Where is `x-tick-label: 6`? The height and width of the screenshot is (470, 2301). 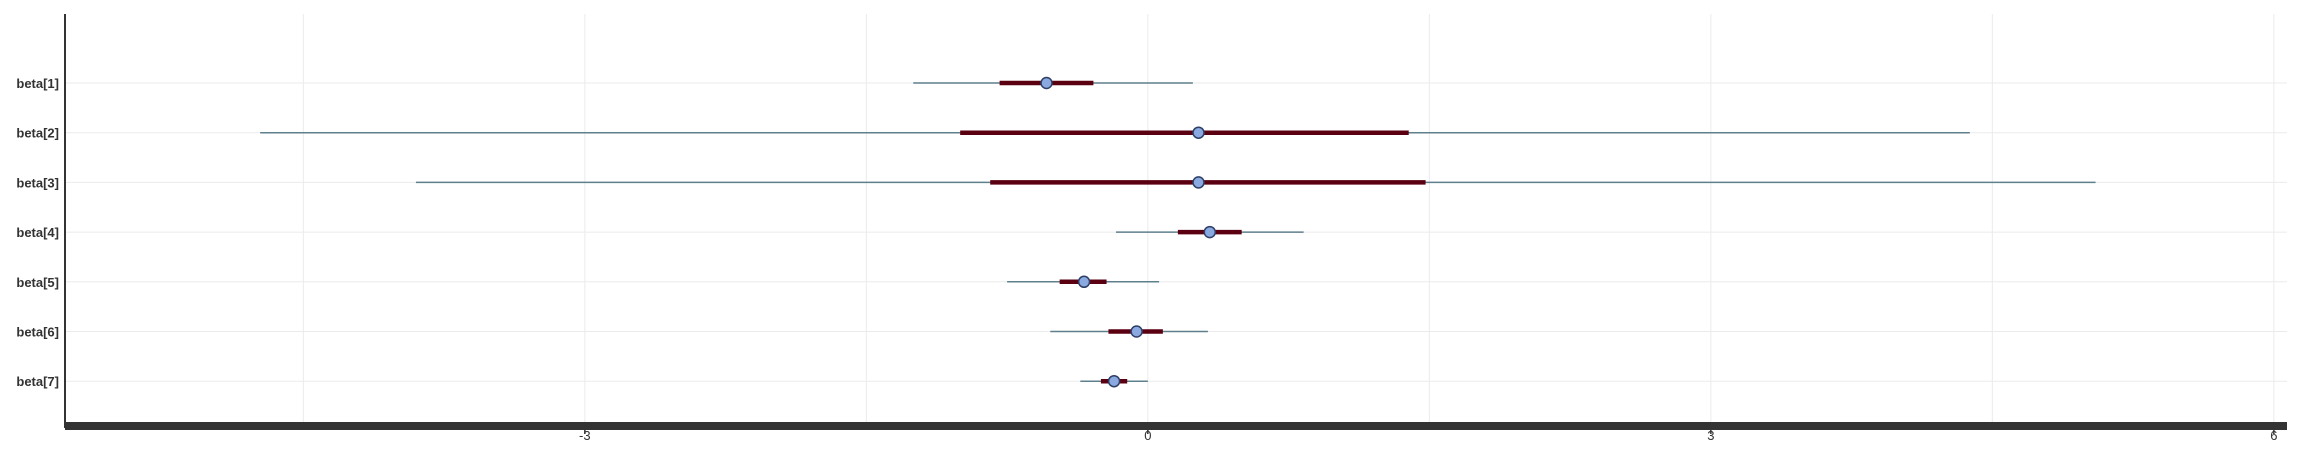 x-tick-label: 6 is located at coordinates (2273, 435).